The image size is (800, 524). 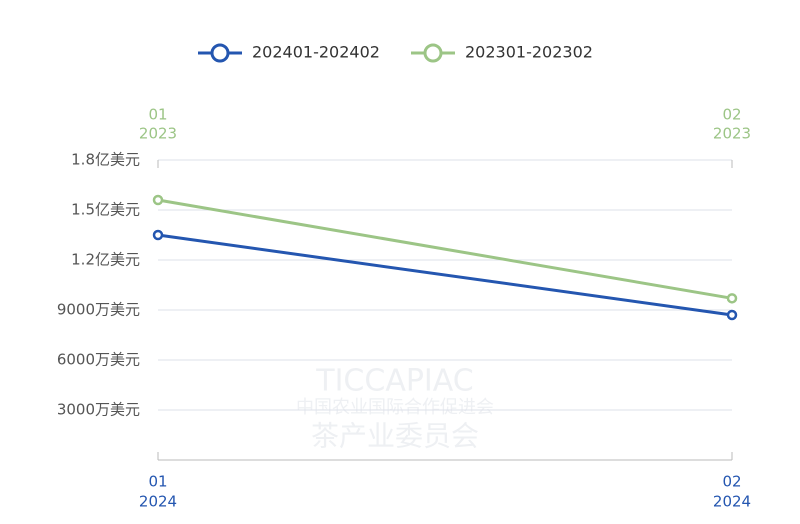 I want to click on watermark: TICCAPIAC, so click(x=394, y=381).